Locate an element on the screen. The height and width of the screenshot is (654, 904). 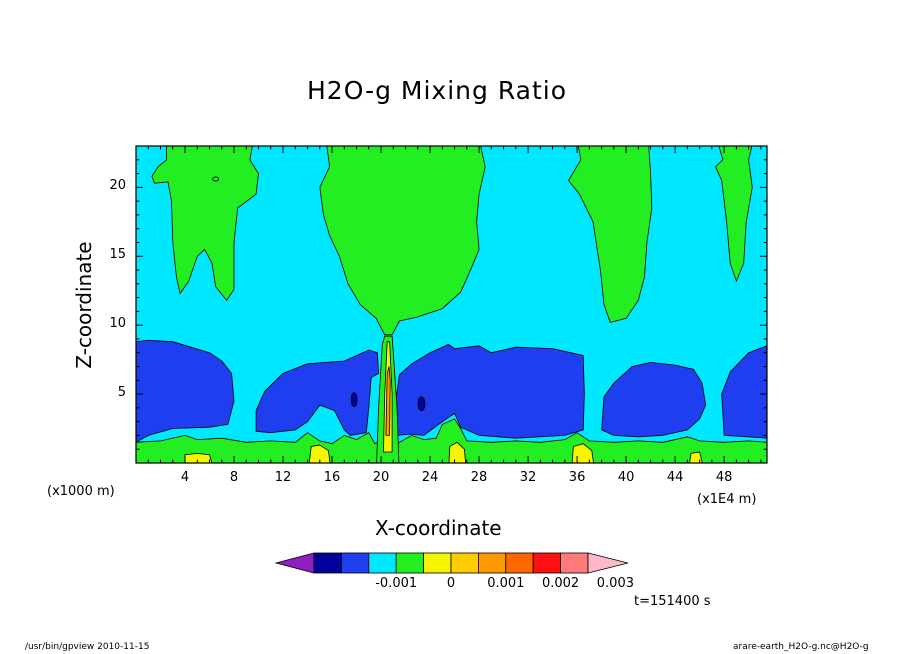
x-tick-label: 12 is located at coordinates (283, 477).